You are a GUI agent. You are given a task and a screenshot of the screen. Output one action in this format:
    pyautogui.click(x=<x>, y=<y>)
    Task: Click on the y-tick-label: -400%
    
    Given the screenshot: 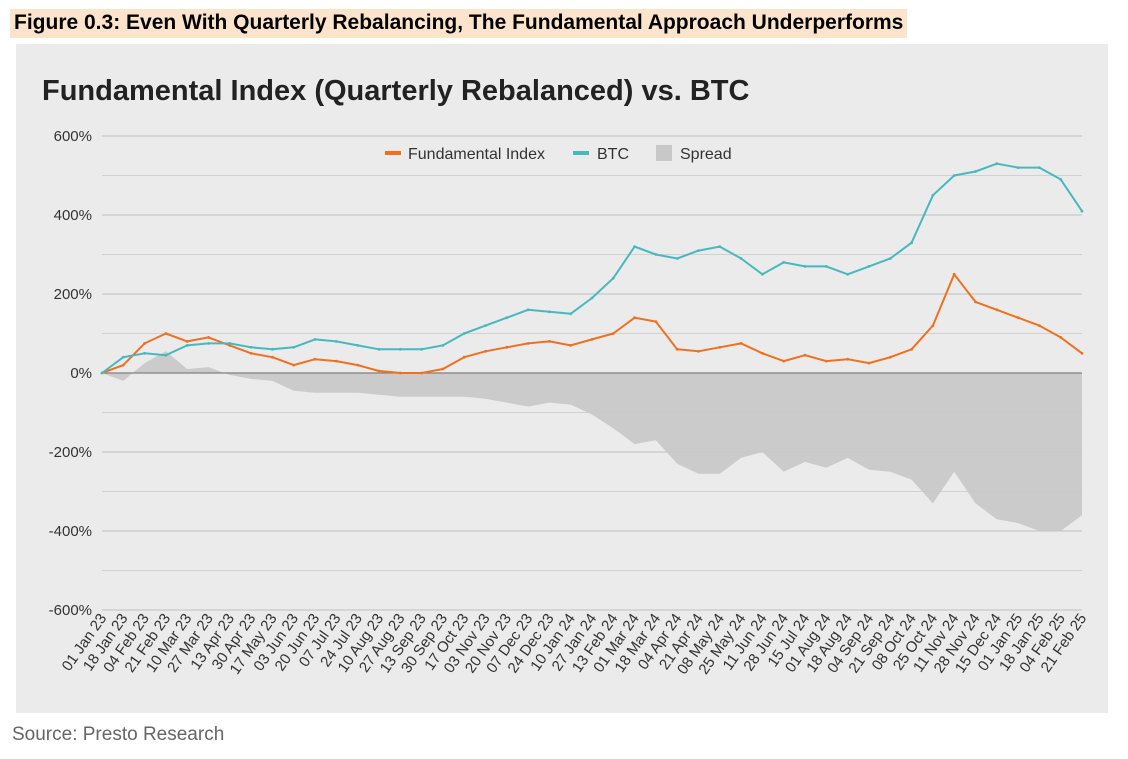 What is the action you would take?
    pyautogui.click(x=70, y=531)
    